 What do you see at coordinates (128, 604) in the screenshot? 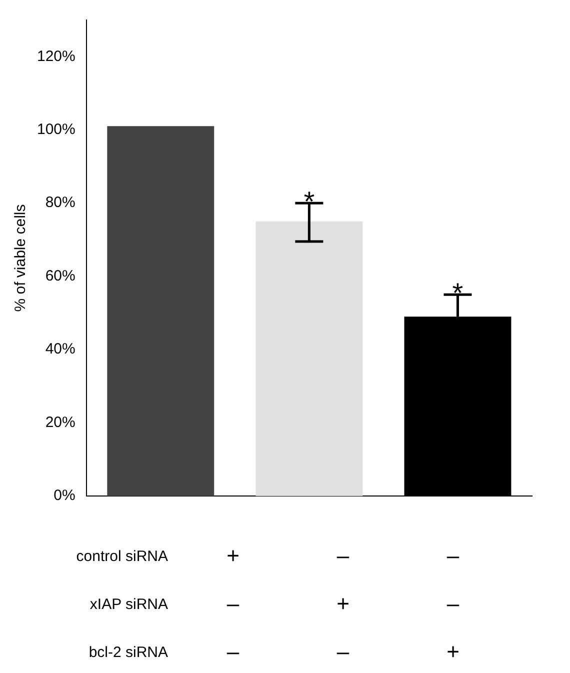
I see `text: xIAP siRNA` at bounding box center [128, 604].